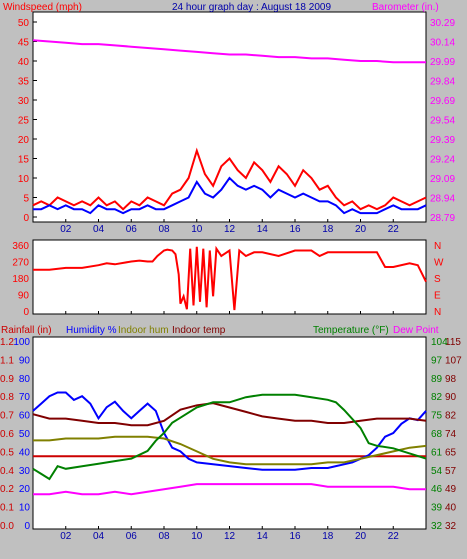 The height and width of the screenshot is (559, 467). I want to click on dew-point-label: Dew Point, so click(416, 330).